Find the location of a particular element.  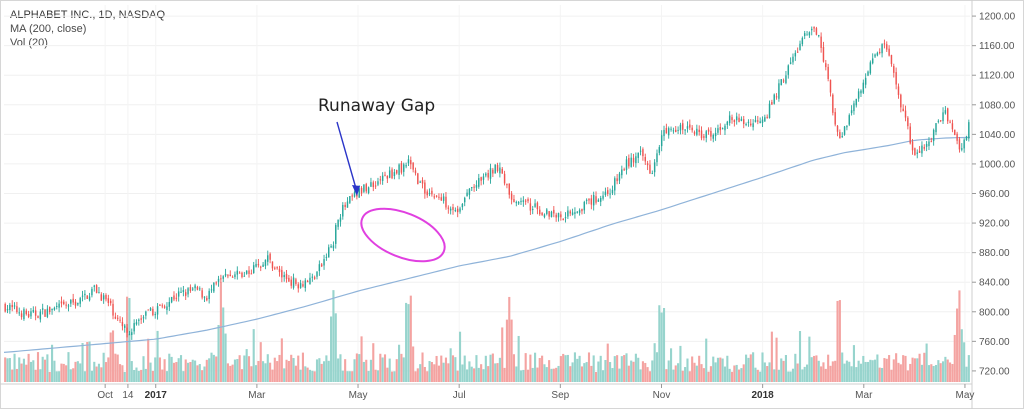

x-tick-label: Jul is located at coordinates (459, 395).